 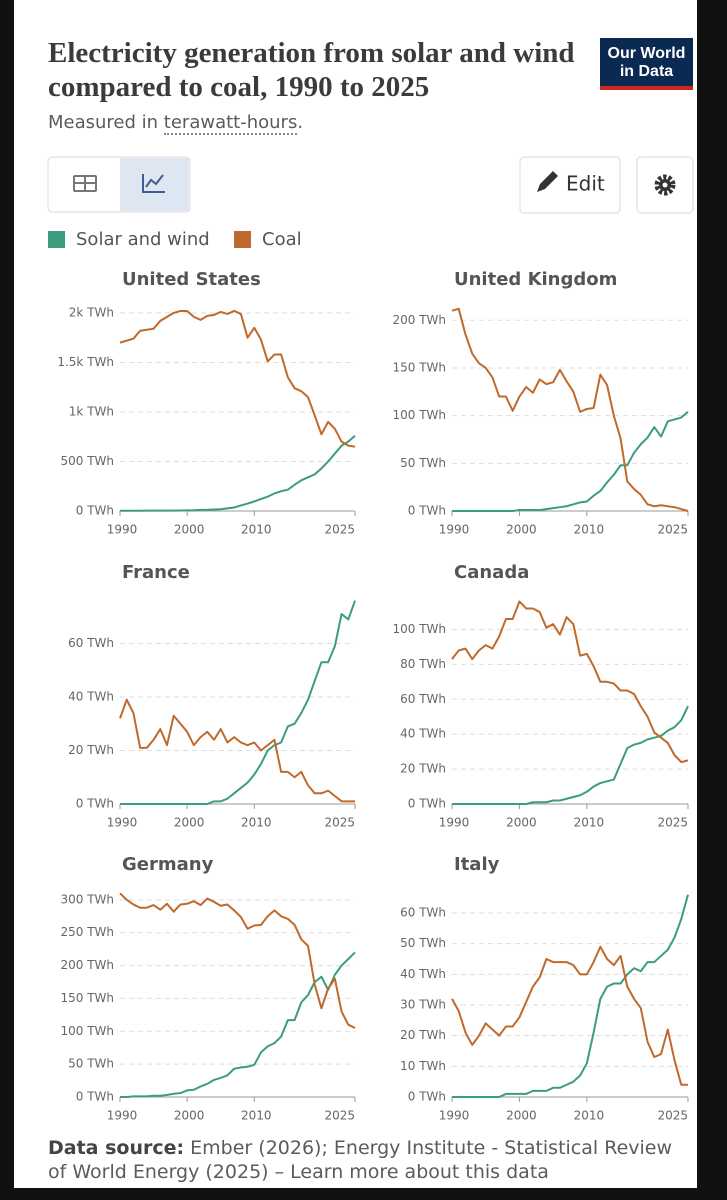 I want to click on y-tick-label: 2k TWh, so click(x=91, y=312).